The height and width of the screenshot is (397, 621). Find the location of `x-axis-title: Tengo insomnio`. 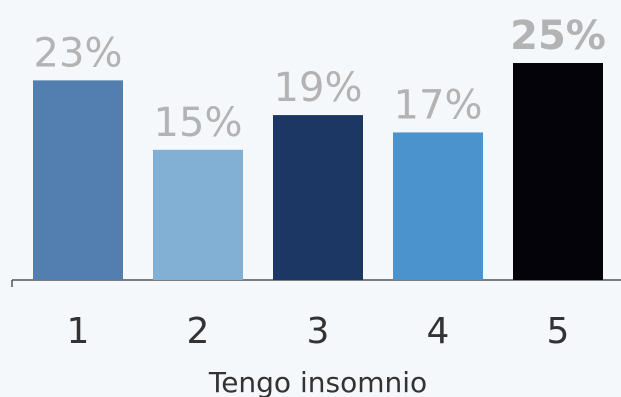

x-axis-title: Tengo insomnio is located at coordinates (317, 381).